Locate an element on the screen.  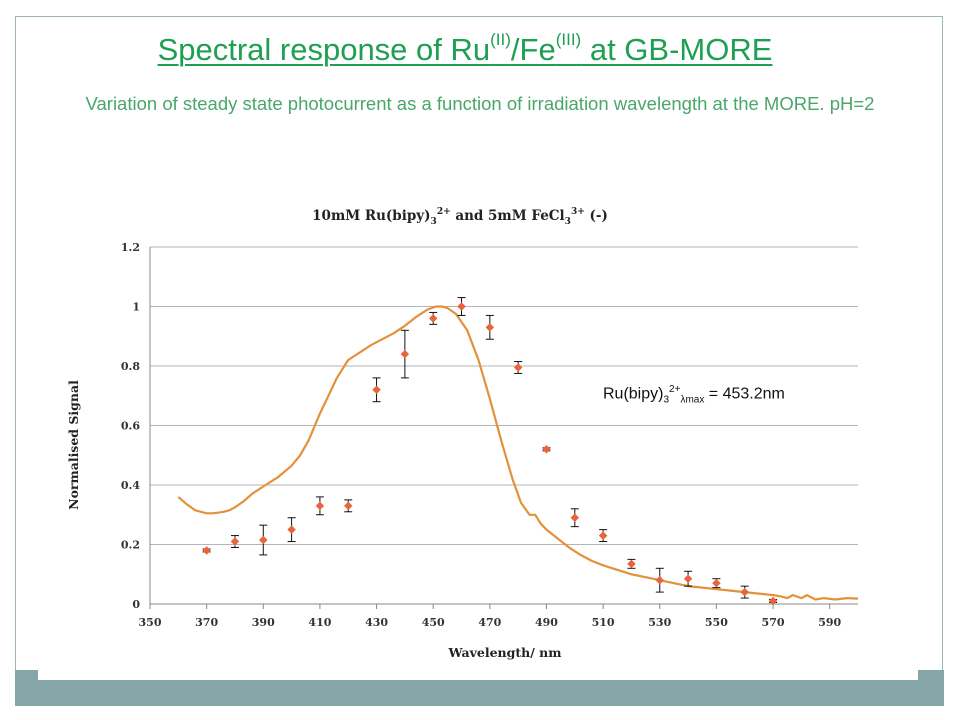
x-tick-label: 590 is located at coordinates (829, 622).